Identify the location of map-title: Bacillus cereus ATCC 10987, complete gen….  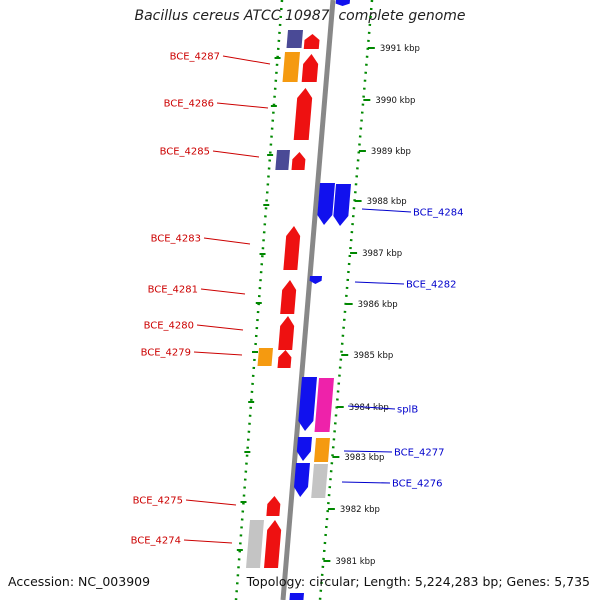
(300, 16).